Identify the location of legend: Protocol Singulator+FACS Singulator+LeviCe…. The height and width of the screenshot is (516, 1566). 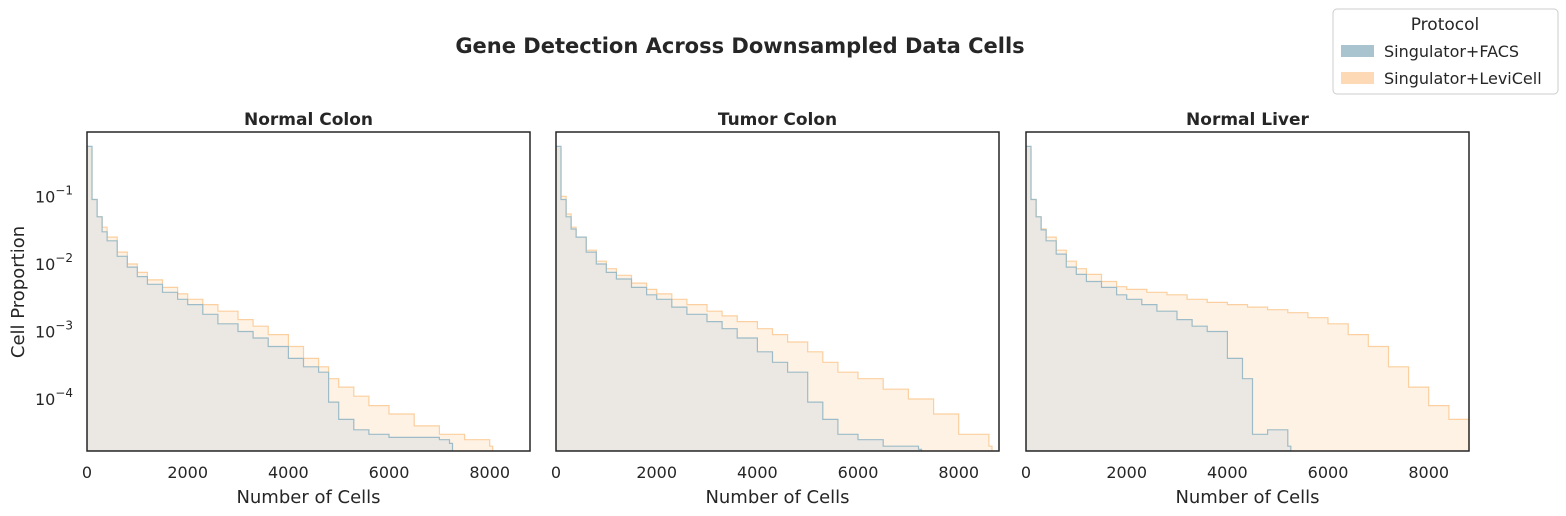
(1445, 51).